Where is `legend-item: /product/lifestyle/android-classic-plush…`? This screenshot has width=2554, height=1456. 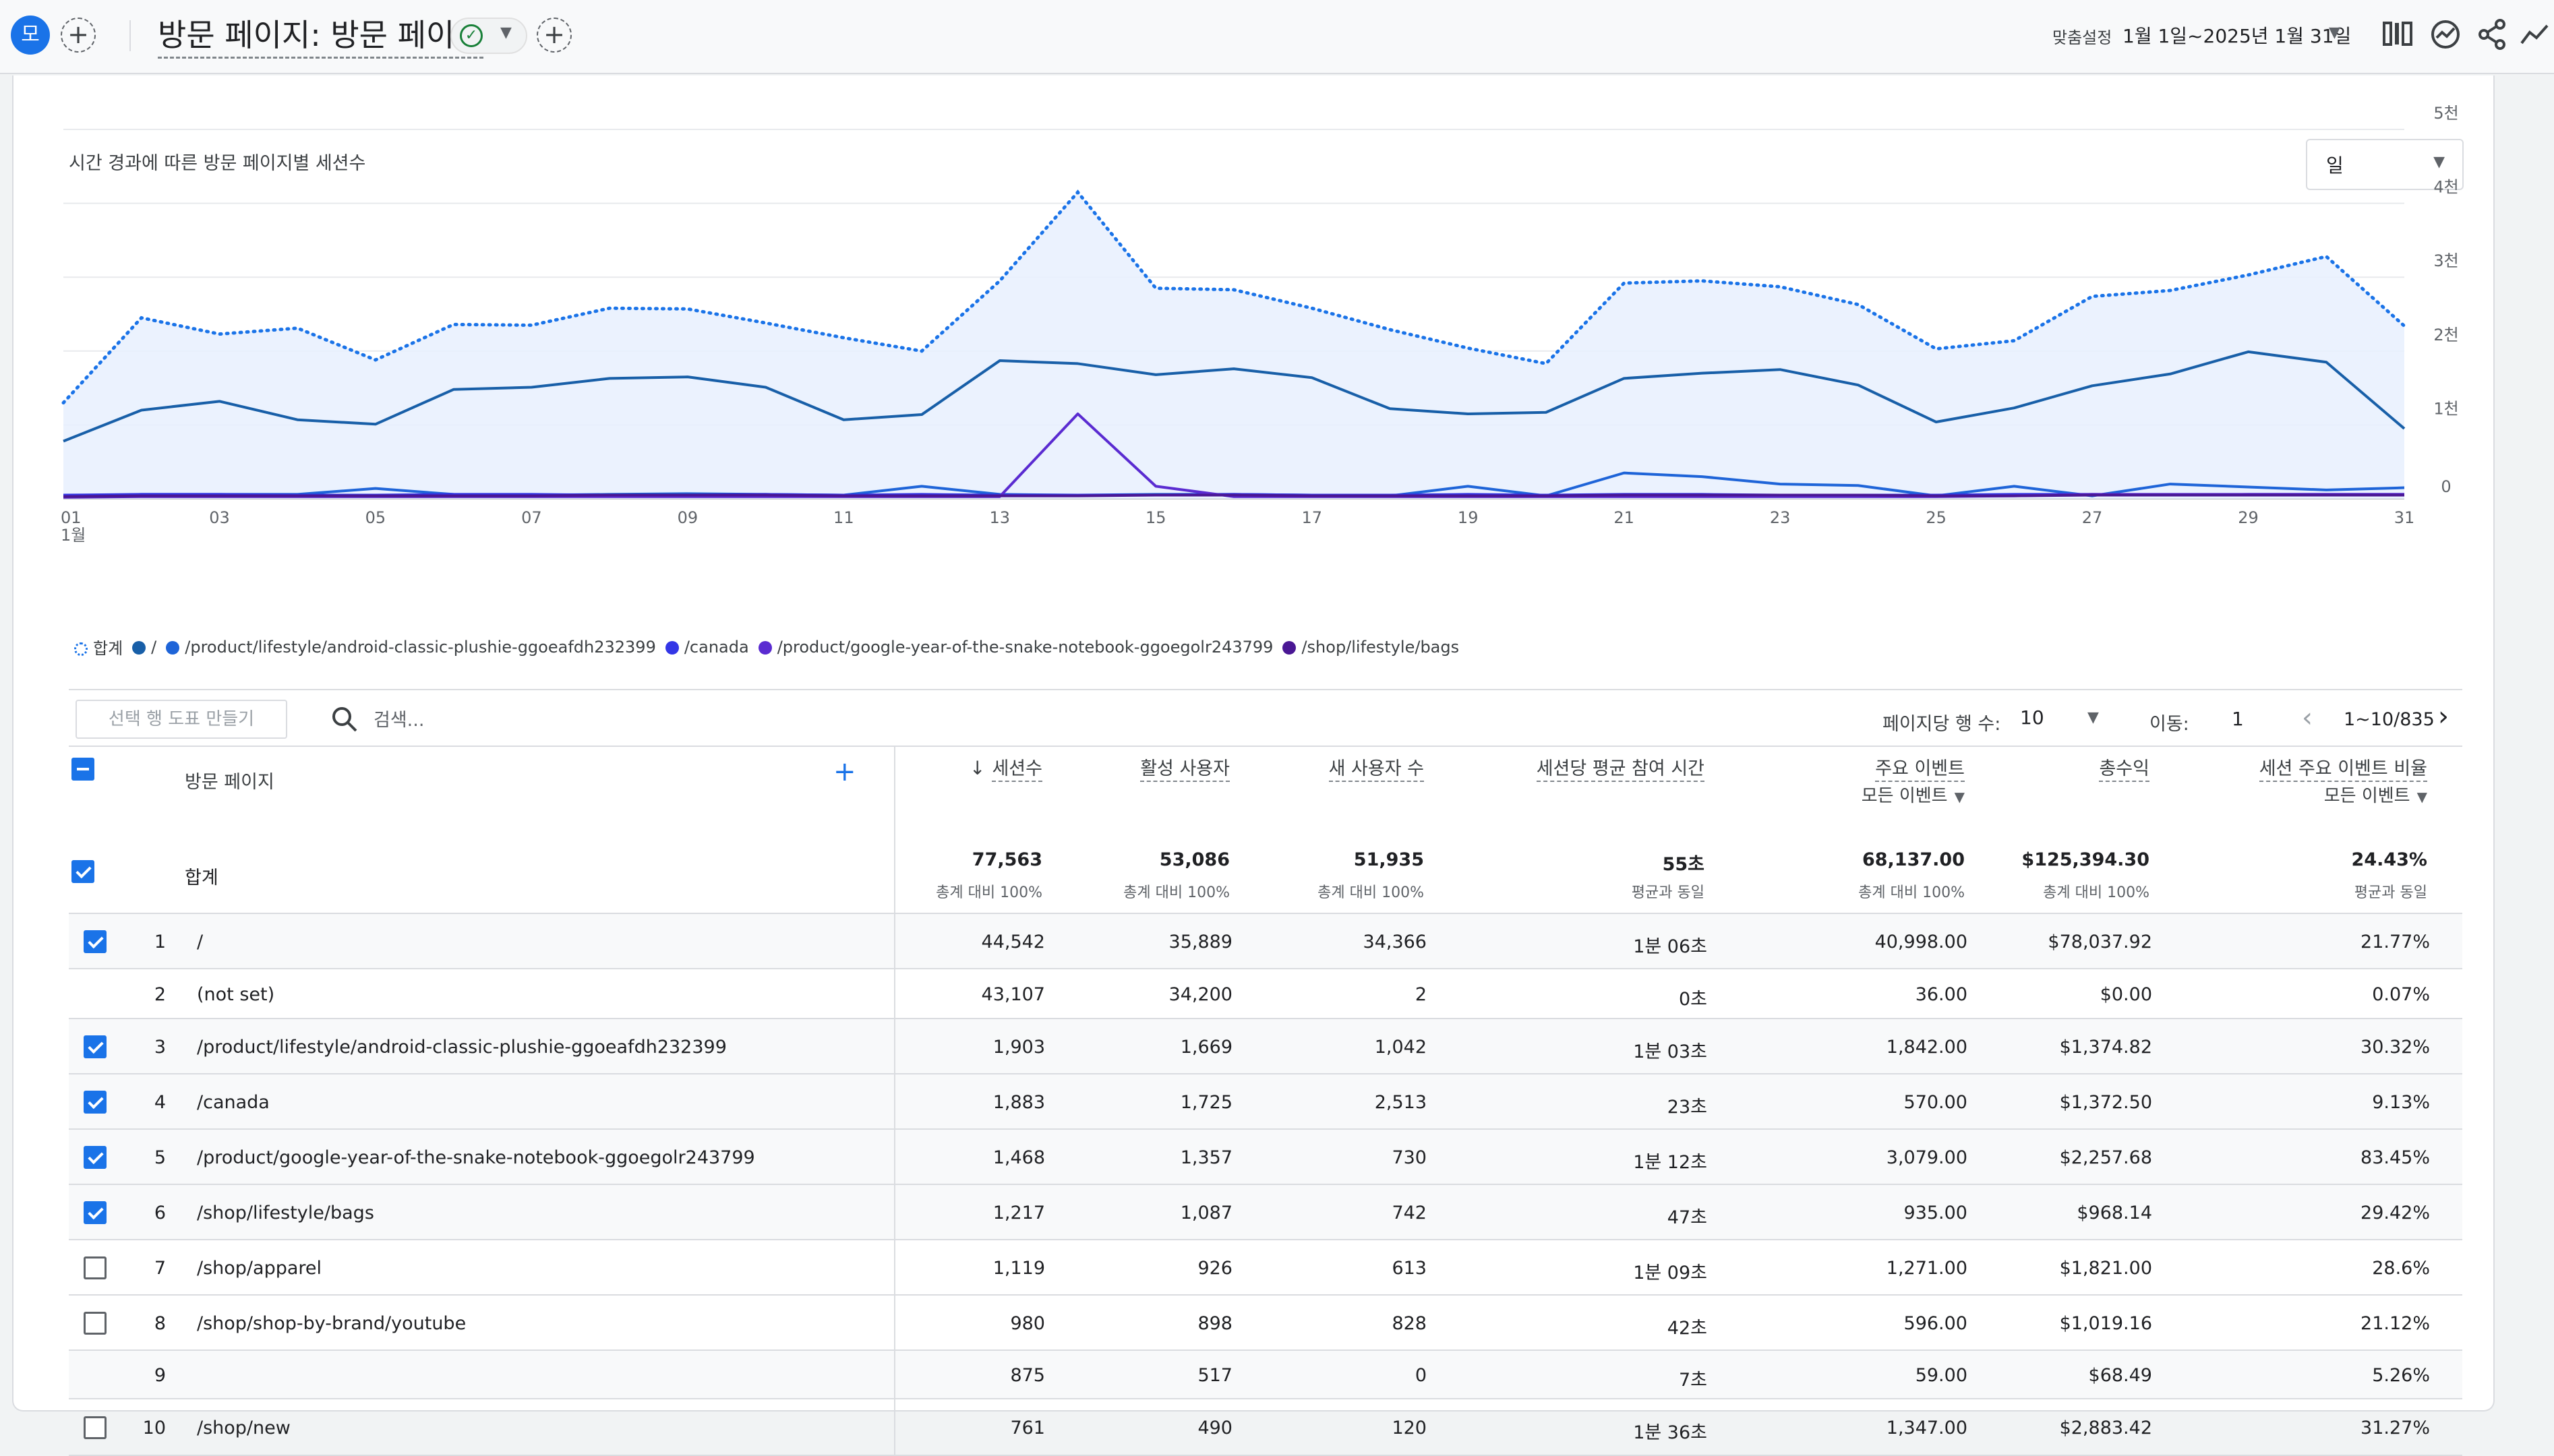
legend-item: /product/lifestyle/android-classic-plush… is located at coordinates (411, 647).